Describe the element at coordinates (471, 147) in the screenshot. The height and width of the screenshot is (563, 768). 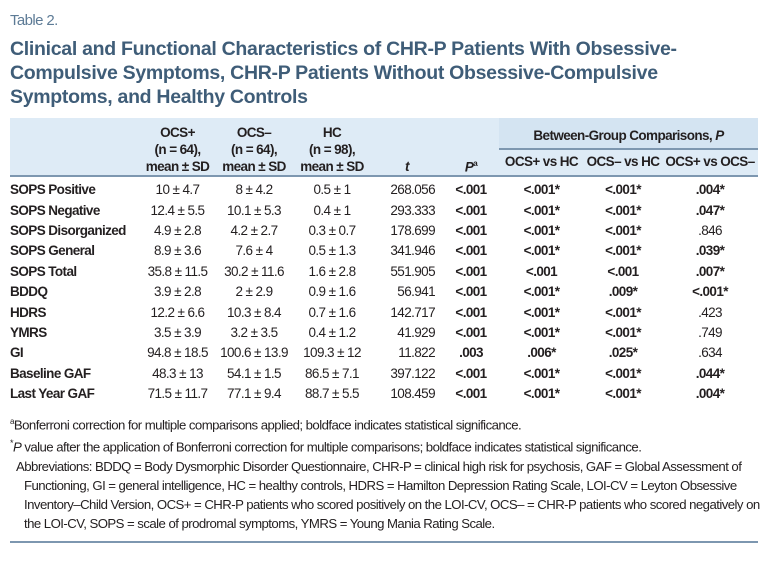
I see `header-p: Pa` at that location.